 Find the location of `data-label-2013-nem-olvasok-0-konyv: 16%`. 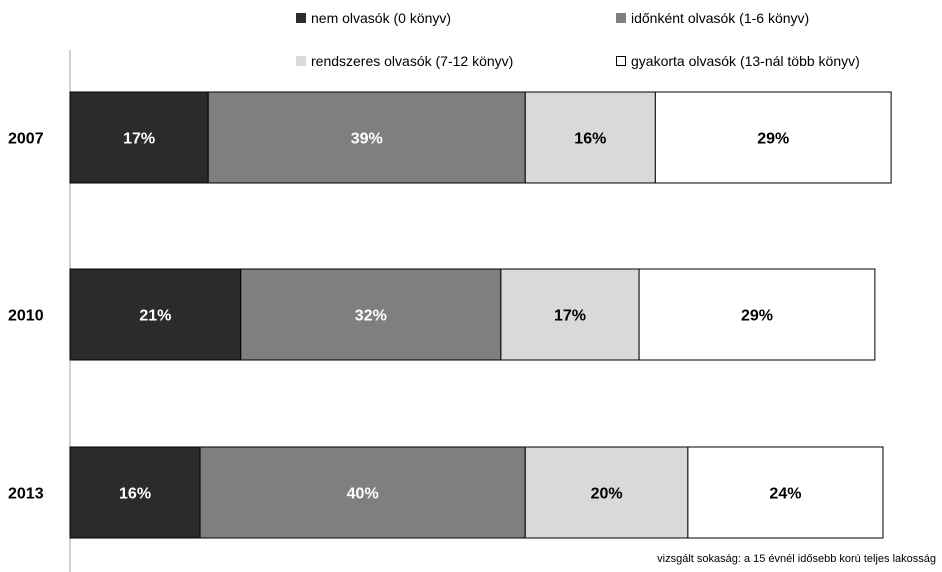

data-label-2013-nem-olvasok-0-konyv: 16% is located at coordinates (135, 494).